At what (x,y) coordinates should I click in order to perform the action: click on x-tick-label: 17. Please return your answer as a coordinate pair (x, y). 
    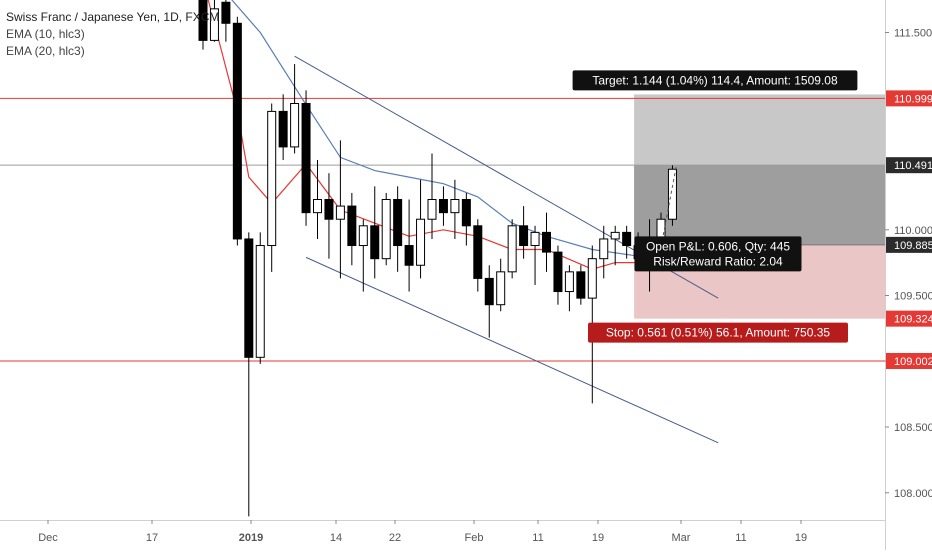
    Looking at the image, I should click on (152, 538).